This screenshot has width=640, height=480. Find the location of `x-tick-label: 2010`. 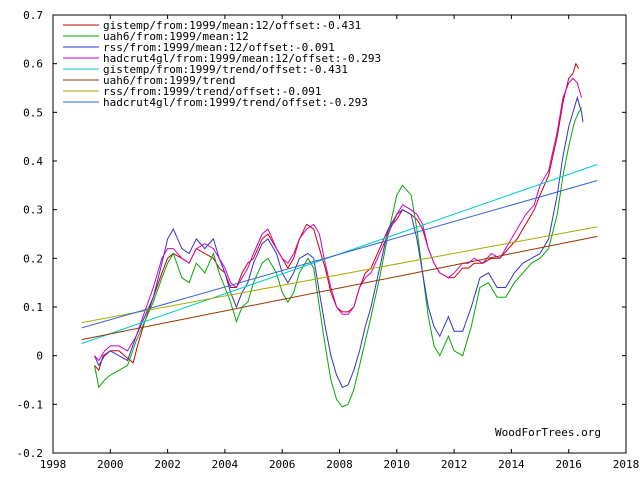

x-tick-label: 2010 is located at coordinates (397, 464).